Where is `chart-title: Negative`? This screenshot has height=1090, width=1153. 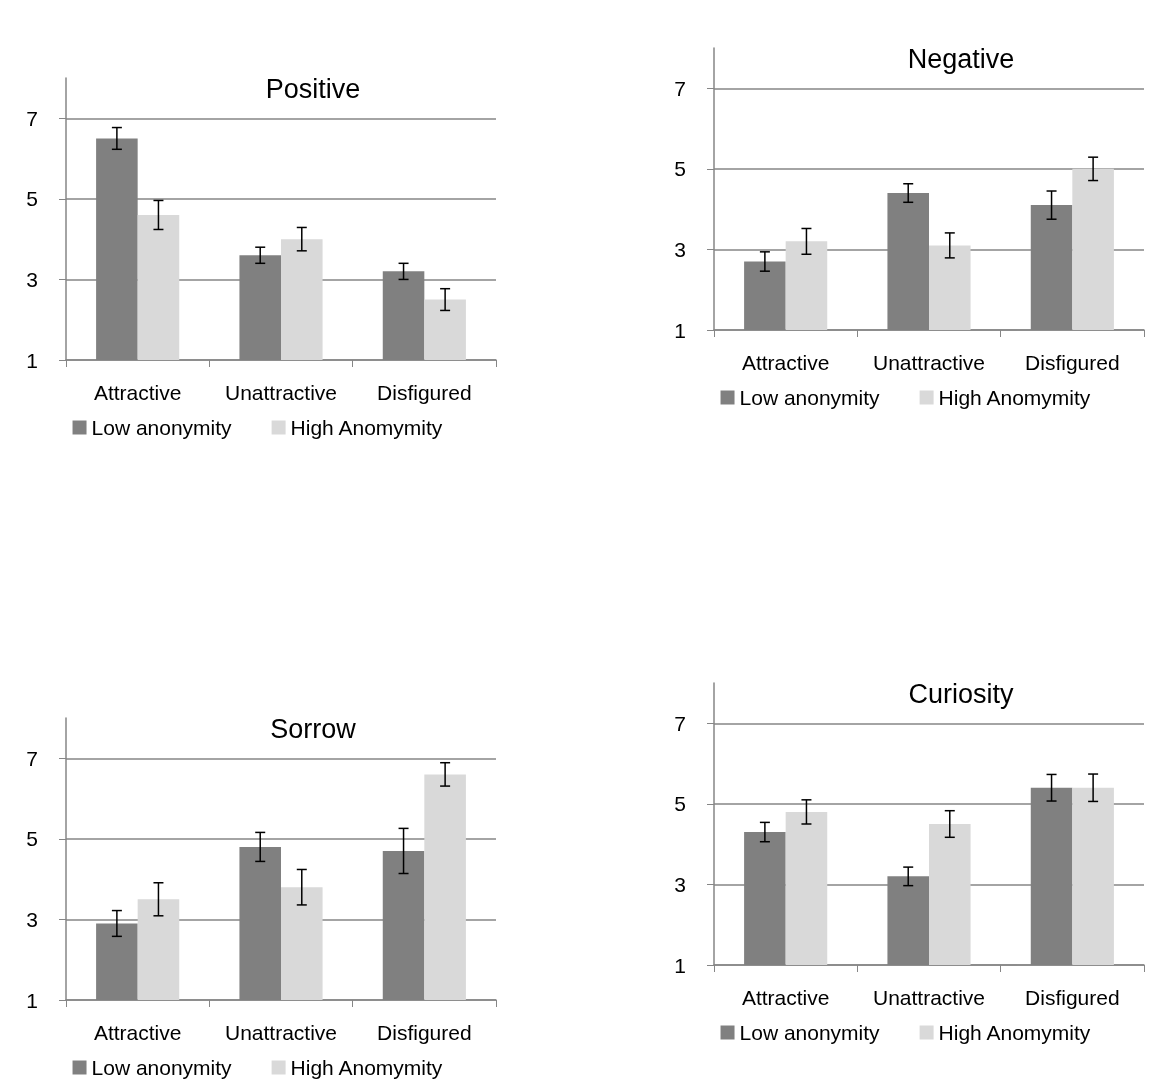
chart-title: Negative is located at coordinates (961, 58).